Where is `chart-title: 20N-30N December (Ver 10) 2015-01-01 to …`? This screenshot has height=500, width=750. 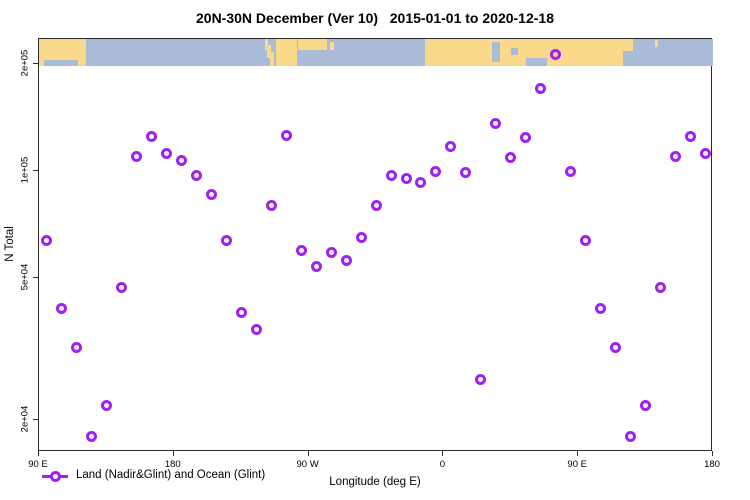
chart-title: 20N-30N December (Ver 10) 2015-01-01 to … is located at coordinates (375, 18).